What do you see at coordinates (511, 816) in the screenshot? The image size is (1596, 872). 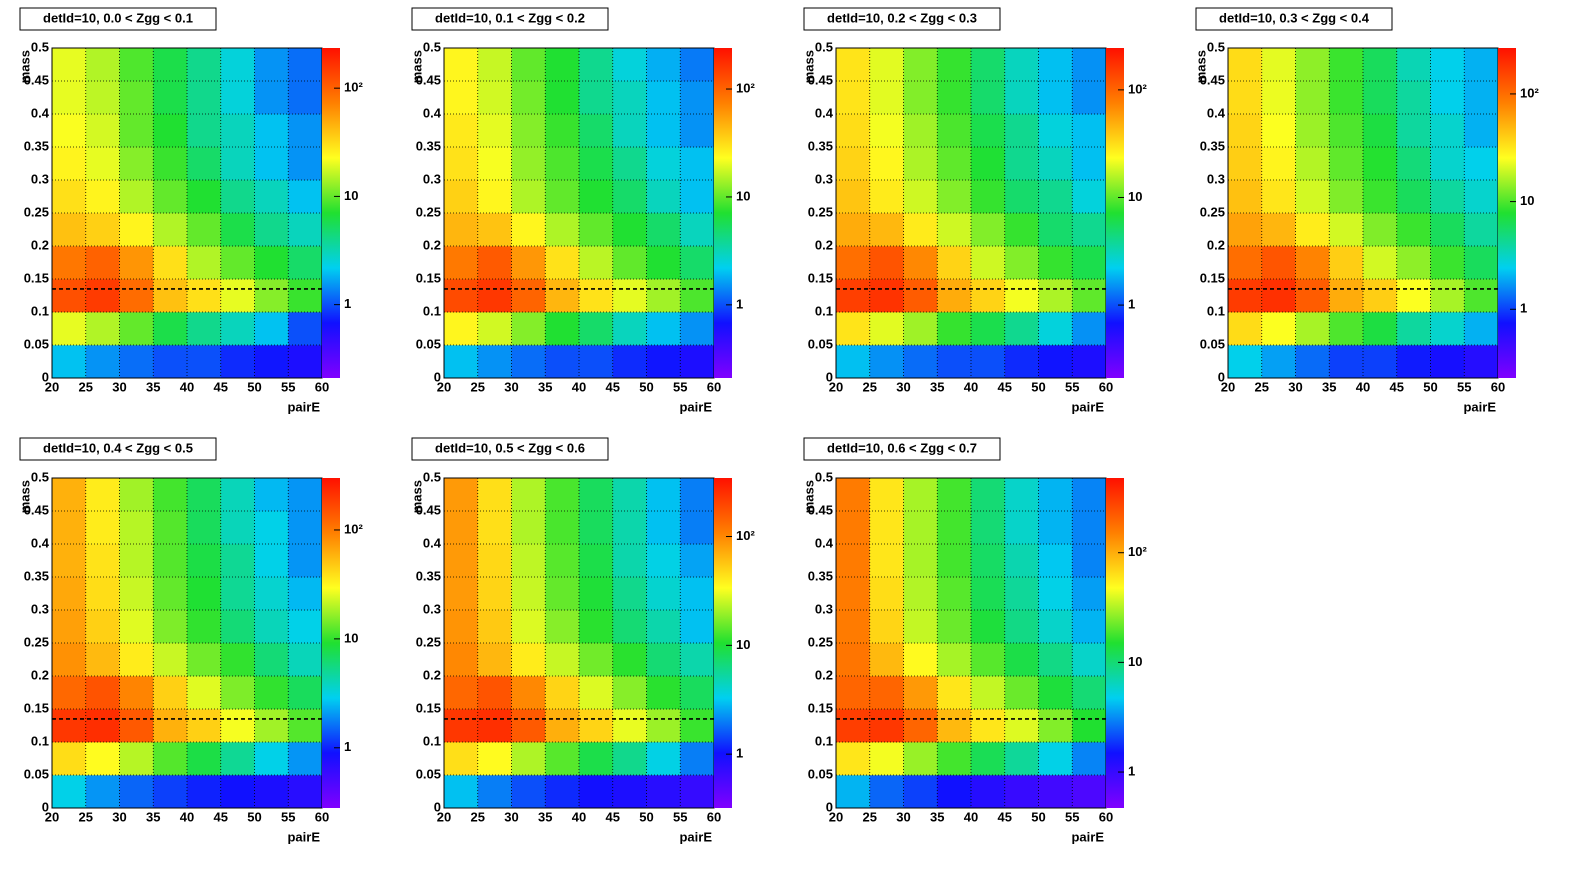 I see `x-tick-label: 30` at bounding box center [511, 816].